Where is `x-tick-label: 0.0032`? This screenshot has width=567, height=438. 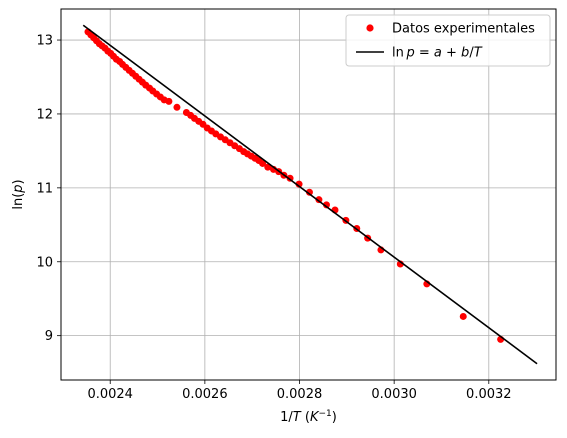 x-tick-label: 0.0032 is located at coordinates (489, 394).